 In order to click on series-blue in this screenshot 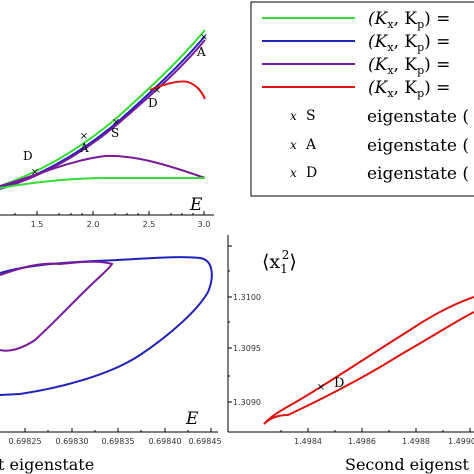, I will do `click(103, 112)`.